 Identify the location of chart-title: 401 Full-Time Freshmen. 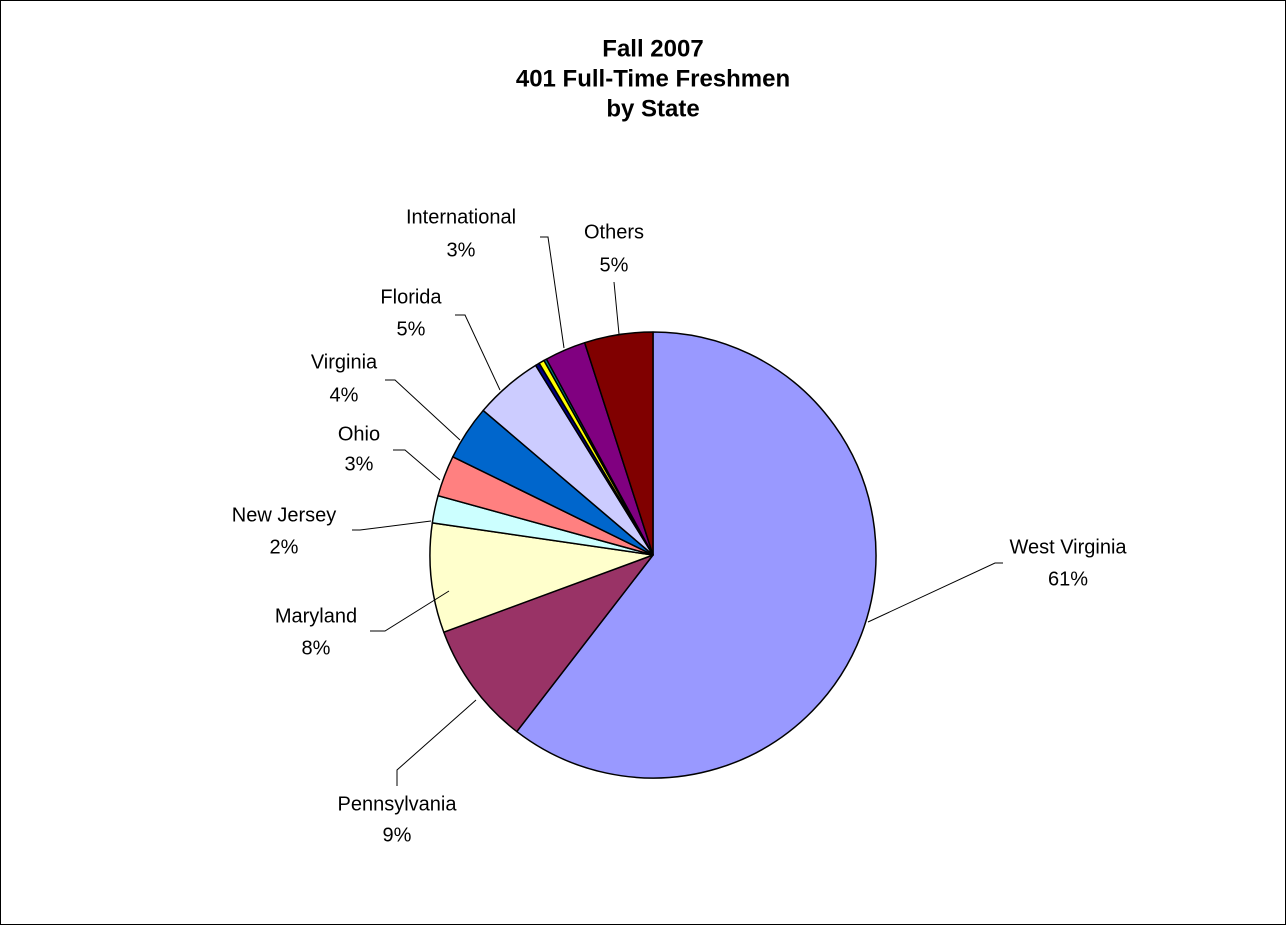
(653, 78).